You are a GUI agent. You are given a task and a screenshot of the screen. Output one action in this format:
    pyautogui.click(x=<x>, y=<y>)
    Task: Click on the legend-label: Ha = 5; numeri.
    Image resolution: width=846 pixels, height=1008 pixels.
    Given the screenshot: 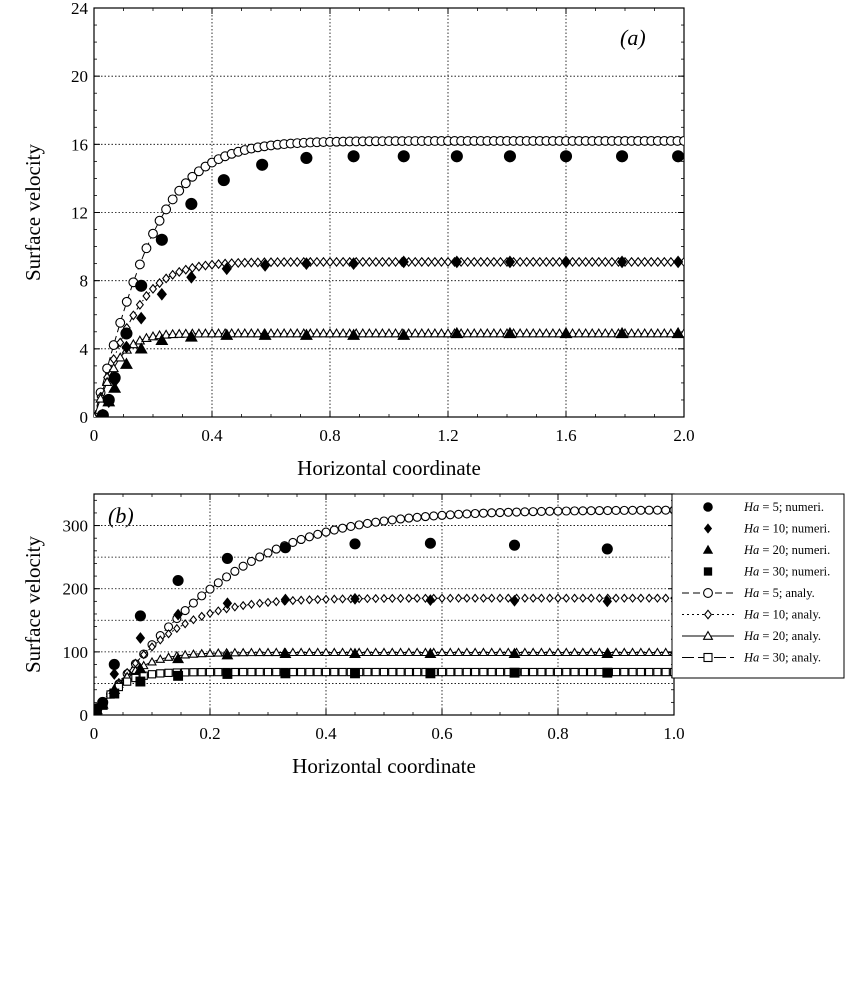 What is the action you would take?
    pyautogui.click(x=783, y=507)
    